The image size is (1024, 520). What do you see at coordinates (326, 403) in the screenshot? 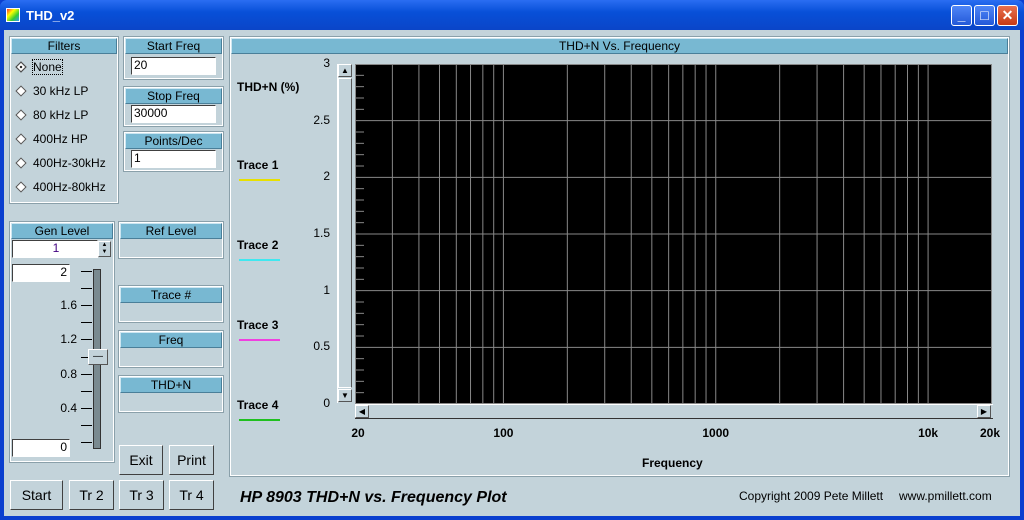
I see `y-tick-label: 0` at bounding box center [326, 403].